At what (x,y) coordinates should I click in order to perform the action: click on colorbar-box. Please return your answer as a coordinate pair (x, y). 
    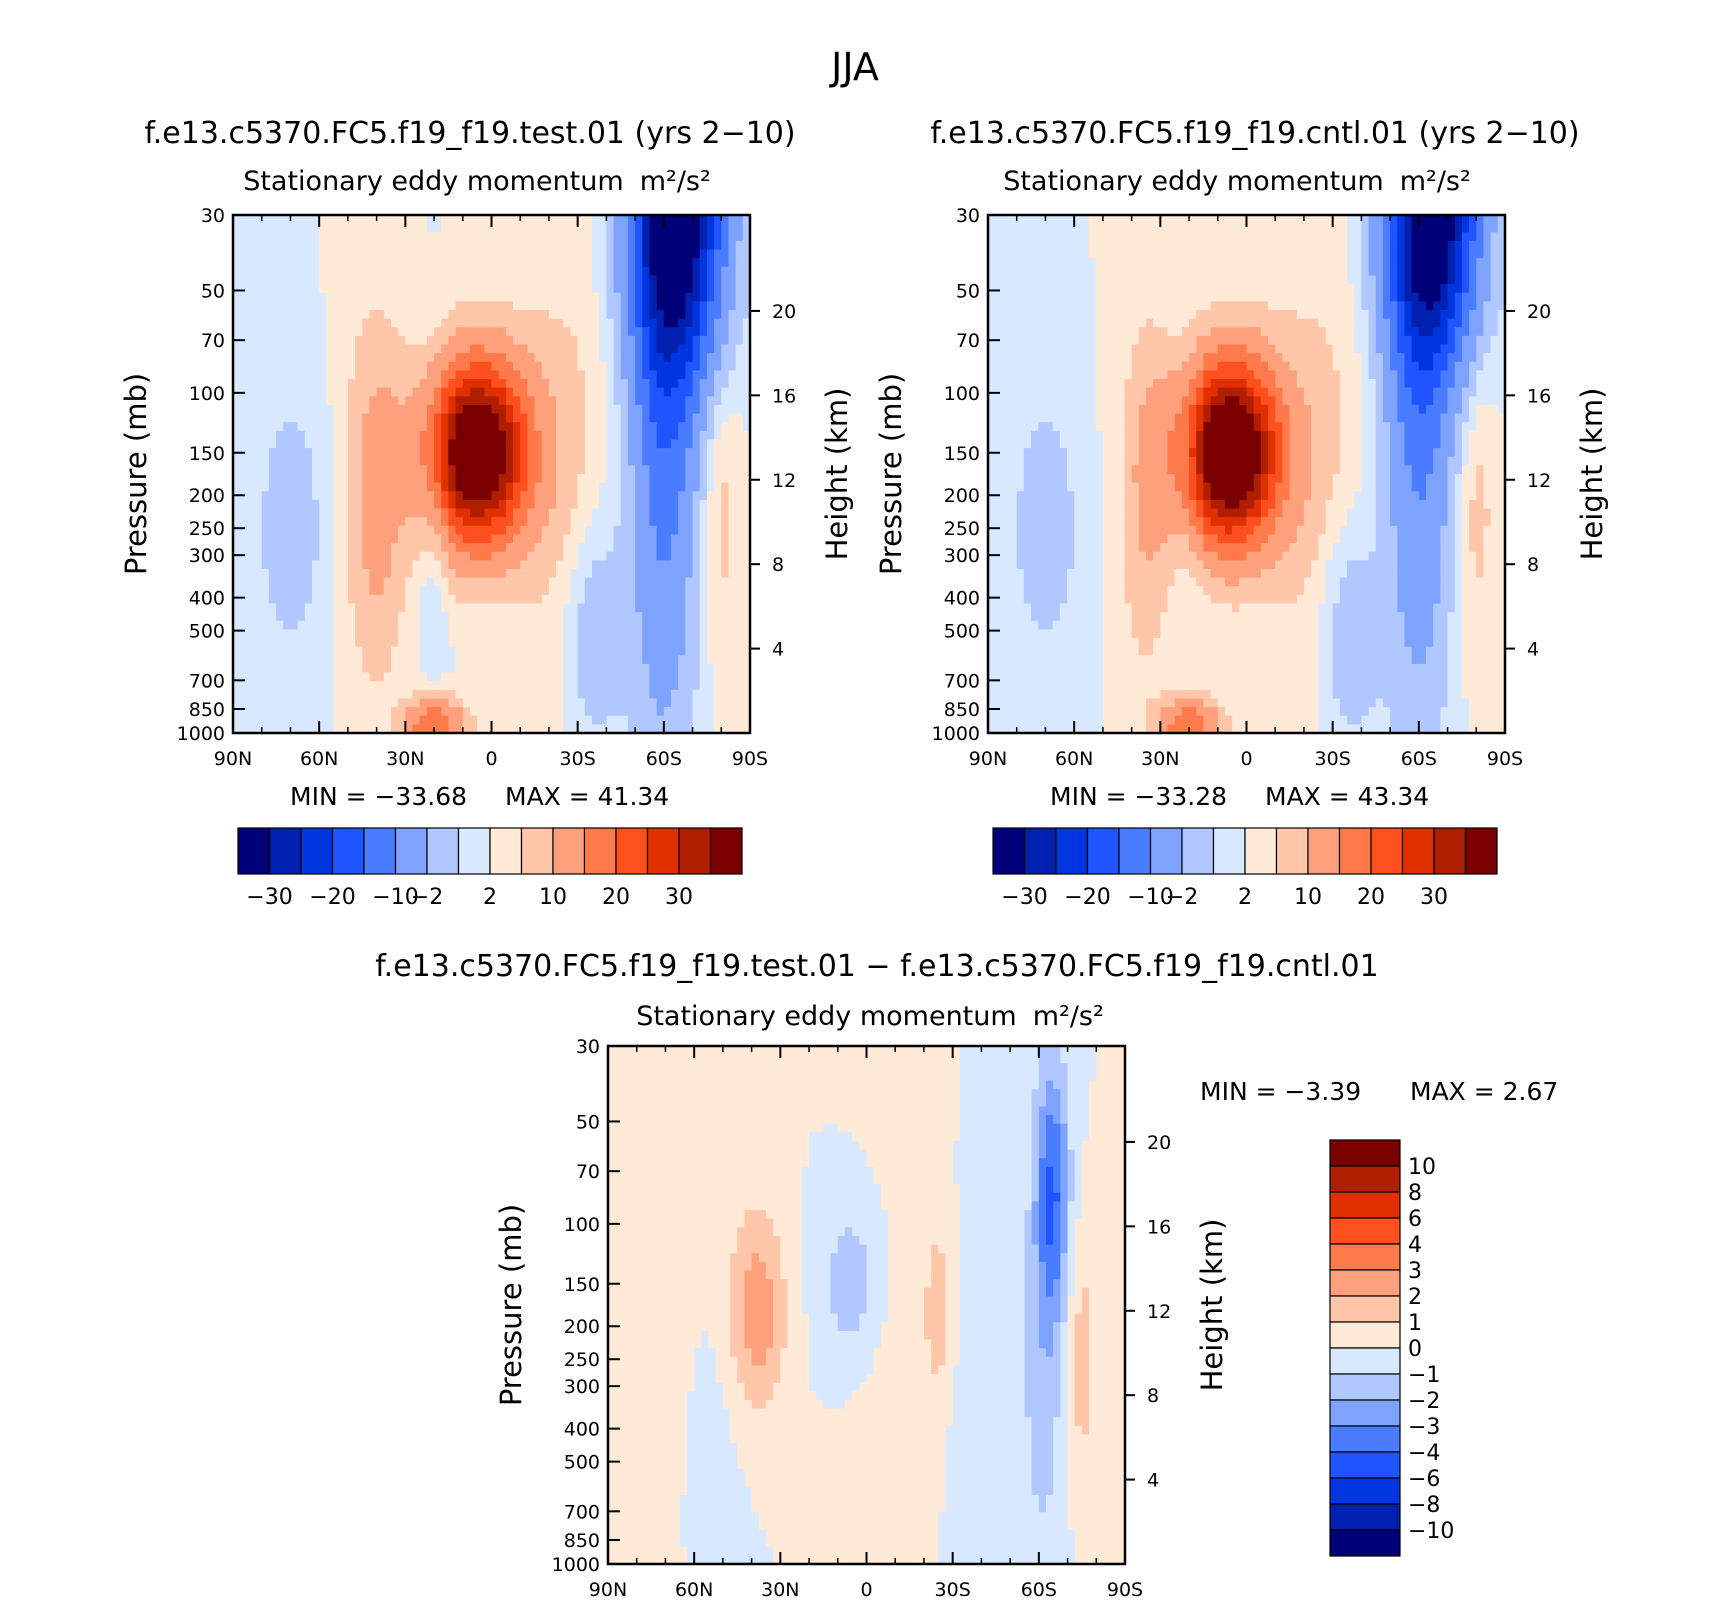
    Looking at the image, I should click on (443, 851).